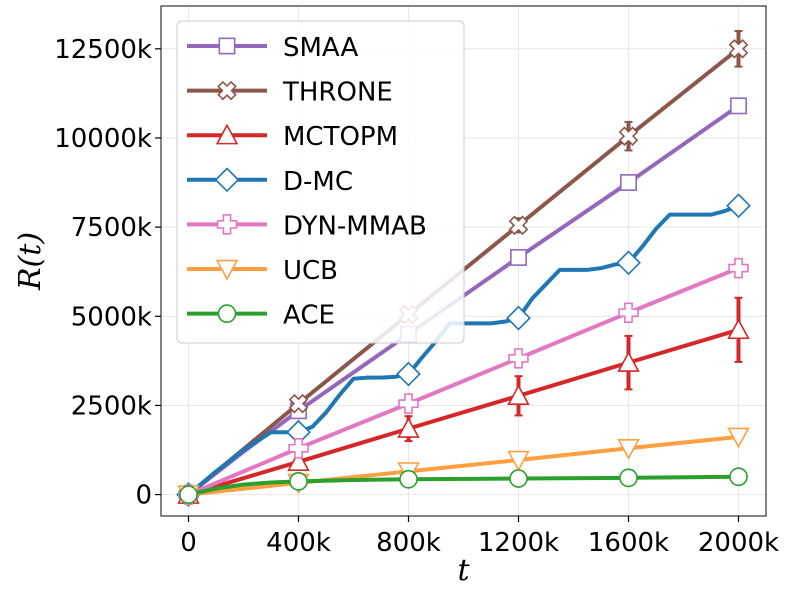  I want to click on y-axis-label: R(t), so click(30, 261).